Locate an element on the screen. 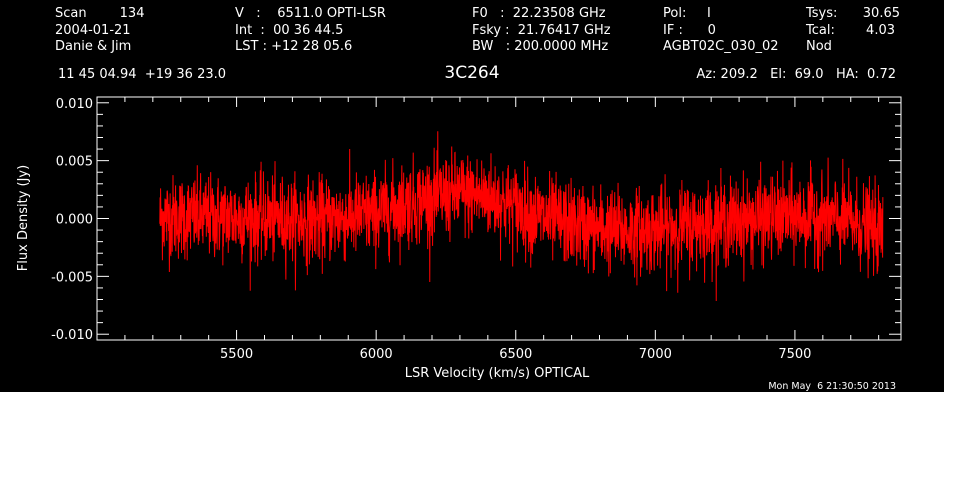 Image resolution: width=962 pixels, height=490 pixels. procedure-label: Nod is located at coordinates (819, 46).